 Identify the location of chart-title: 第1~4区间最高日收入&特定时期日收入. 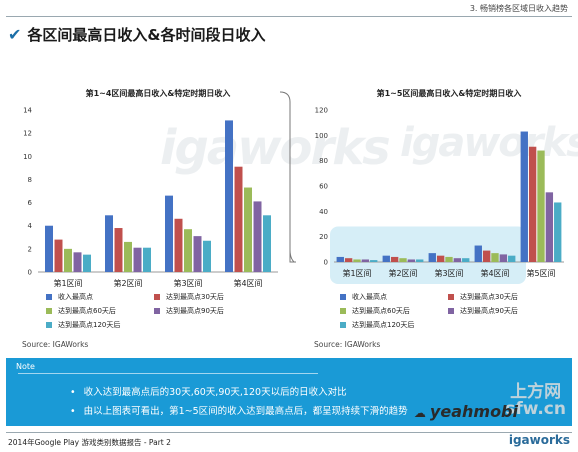
(158, 93).